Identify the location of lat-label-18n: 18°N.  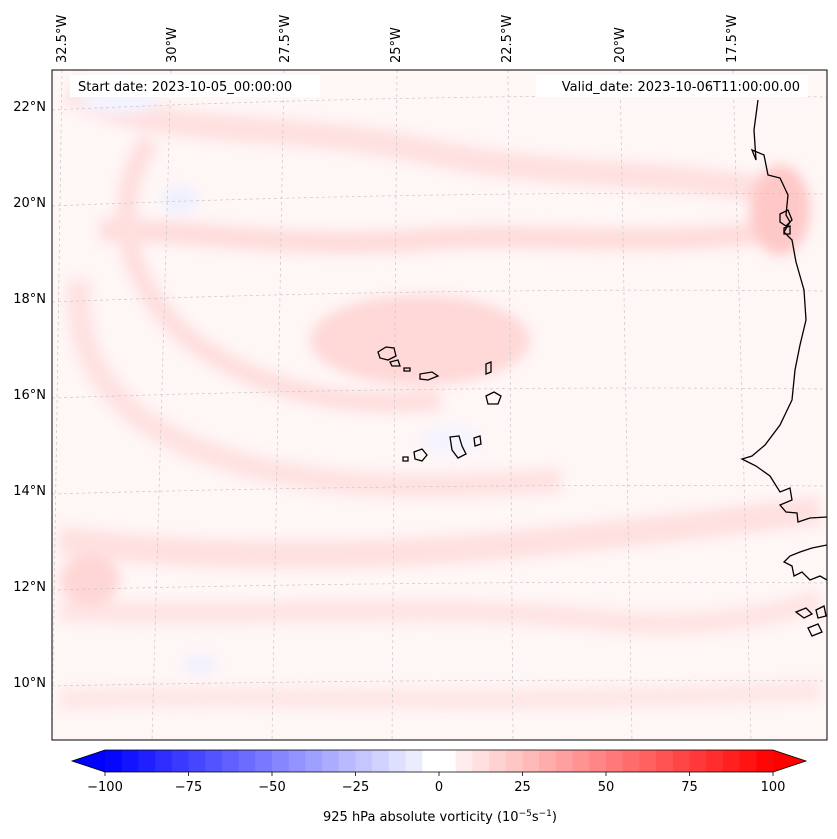
(29, 299).